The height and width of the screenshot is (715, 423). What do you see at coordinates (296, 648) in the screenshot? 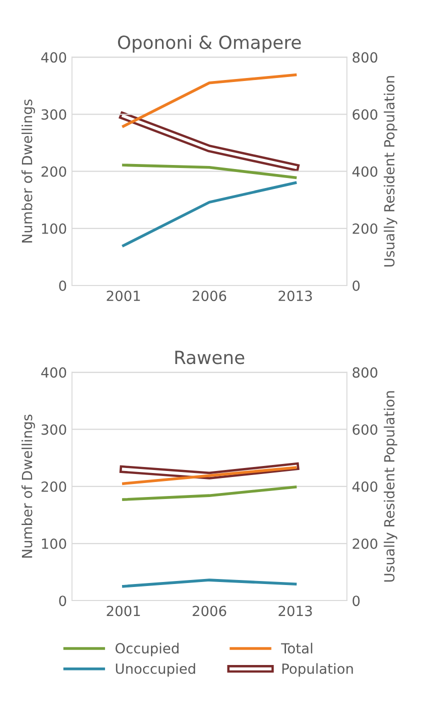
I see `legend-label: Total` at bounding box center [296, 648].